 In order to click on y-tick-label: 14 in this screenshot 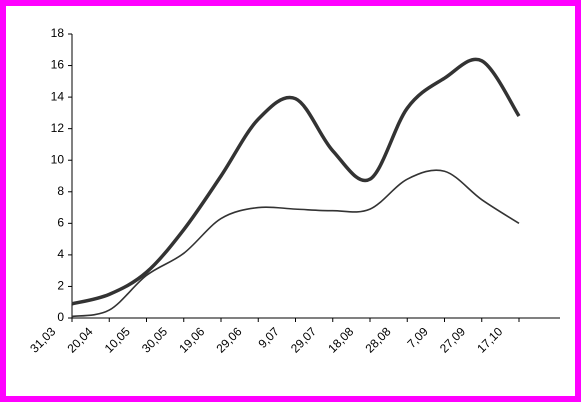, I will do `click(58, 96)`.